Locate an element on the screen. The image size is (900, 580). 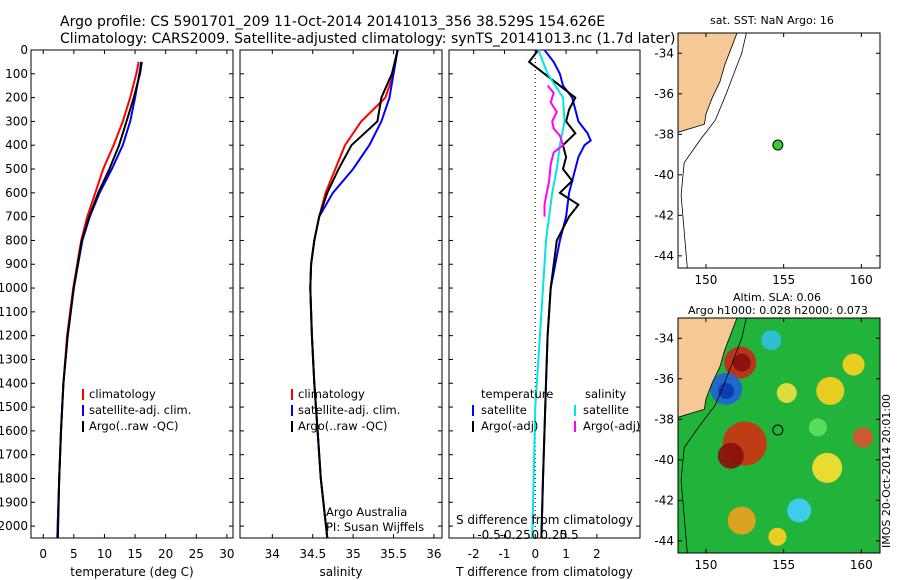
series-line-s-argo-adj- is located at coordinates (554, 151).